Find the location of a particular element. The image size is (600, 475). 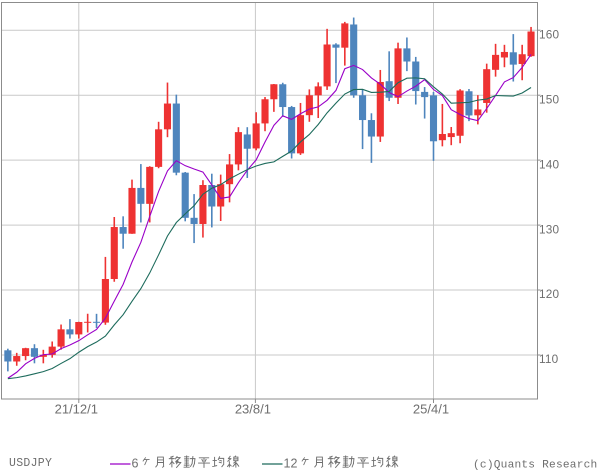

svg-text: 110 is located at coordinates (549, 359).